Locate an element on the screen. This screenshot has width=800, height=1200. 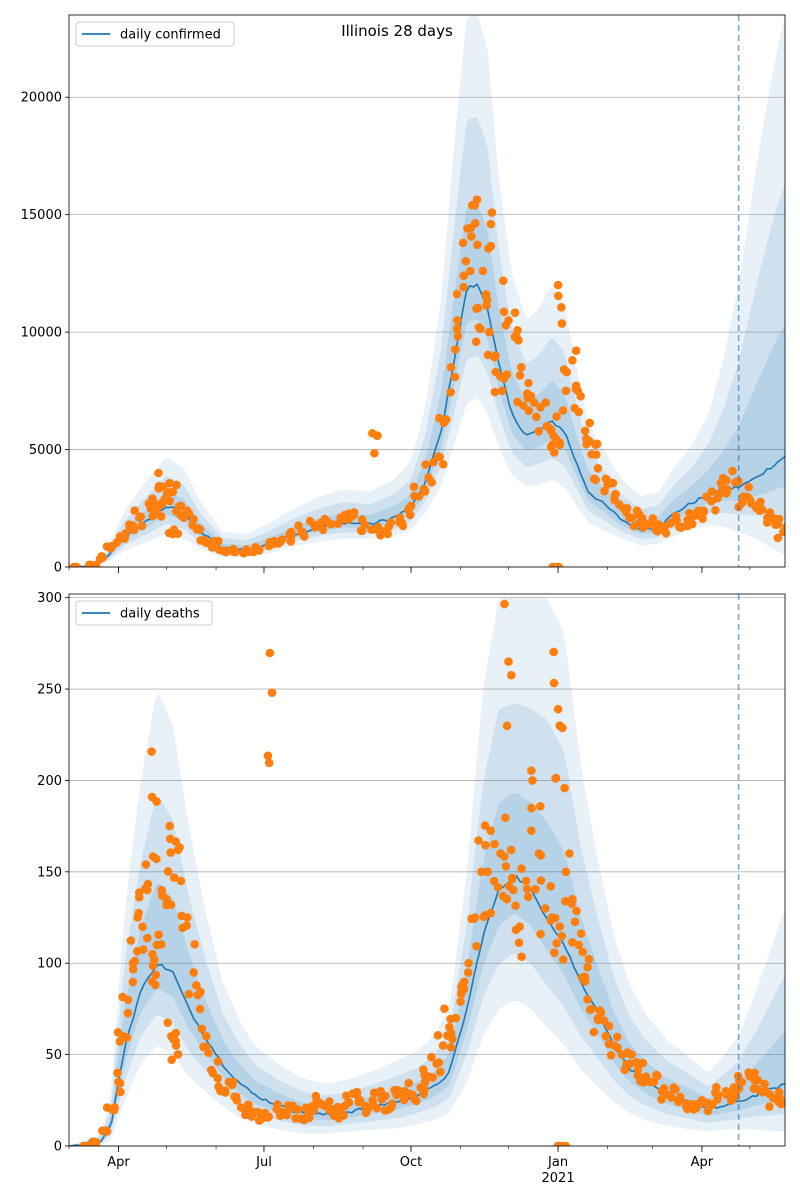
y-tick-label: 10000 is located at coordinates (41, 333).